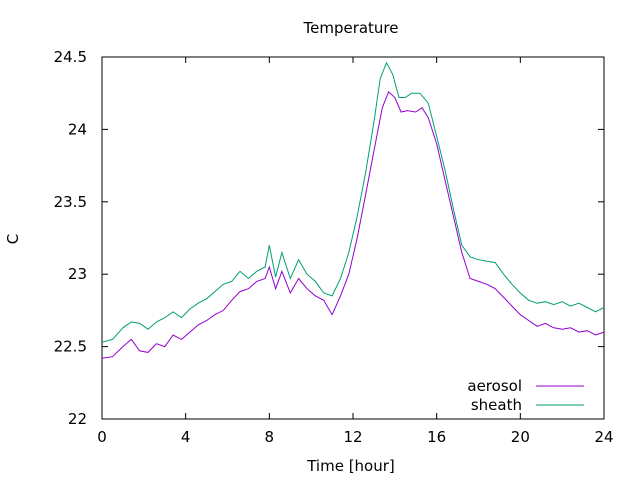 The image size is (640, 480). I want to click on x-tick-label: 20, so click(520, 437).